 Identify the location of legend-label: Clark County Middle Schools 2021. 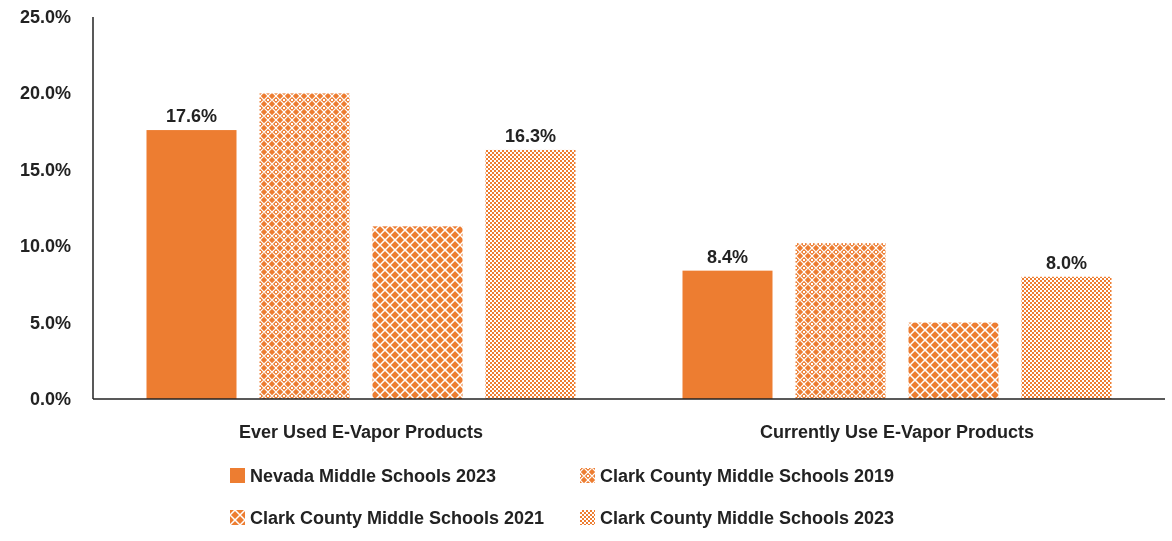
(397, 518).